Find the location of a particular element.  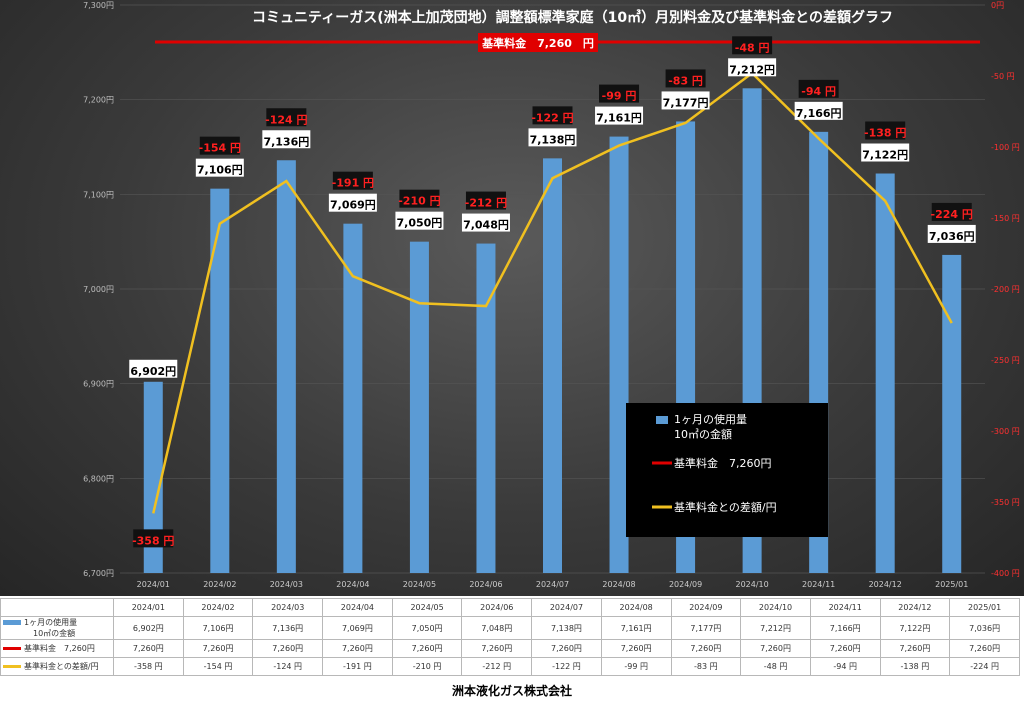

base-price-label-box is located at coordinates (538, 42).